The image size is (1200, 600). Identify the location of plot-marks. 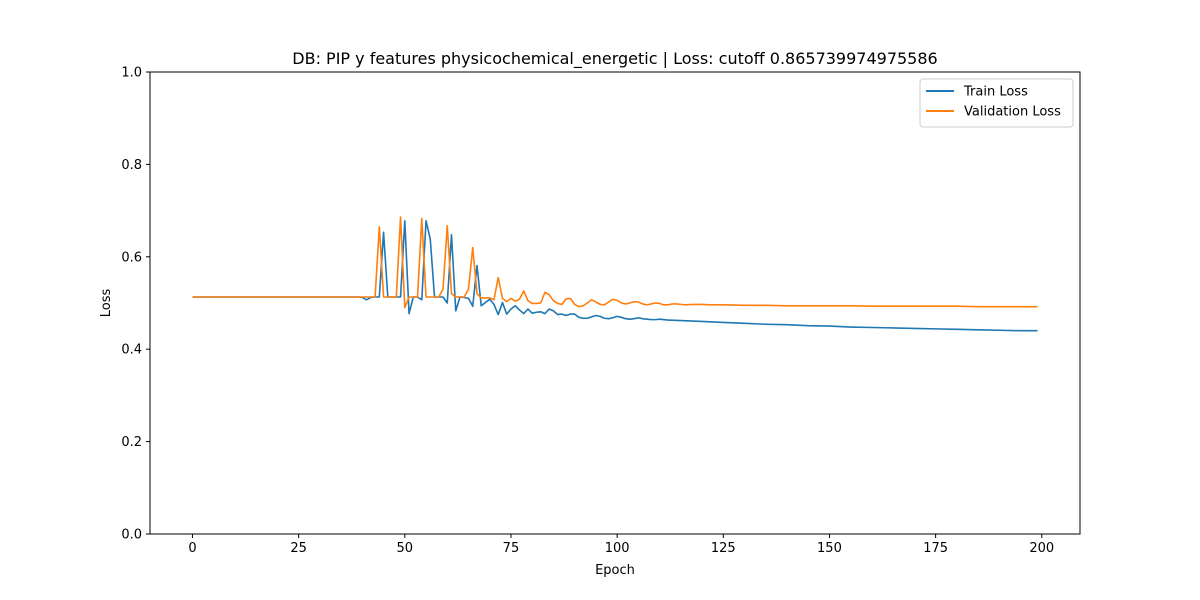
(615, 274).